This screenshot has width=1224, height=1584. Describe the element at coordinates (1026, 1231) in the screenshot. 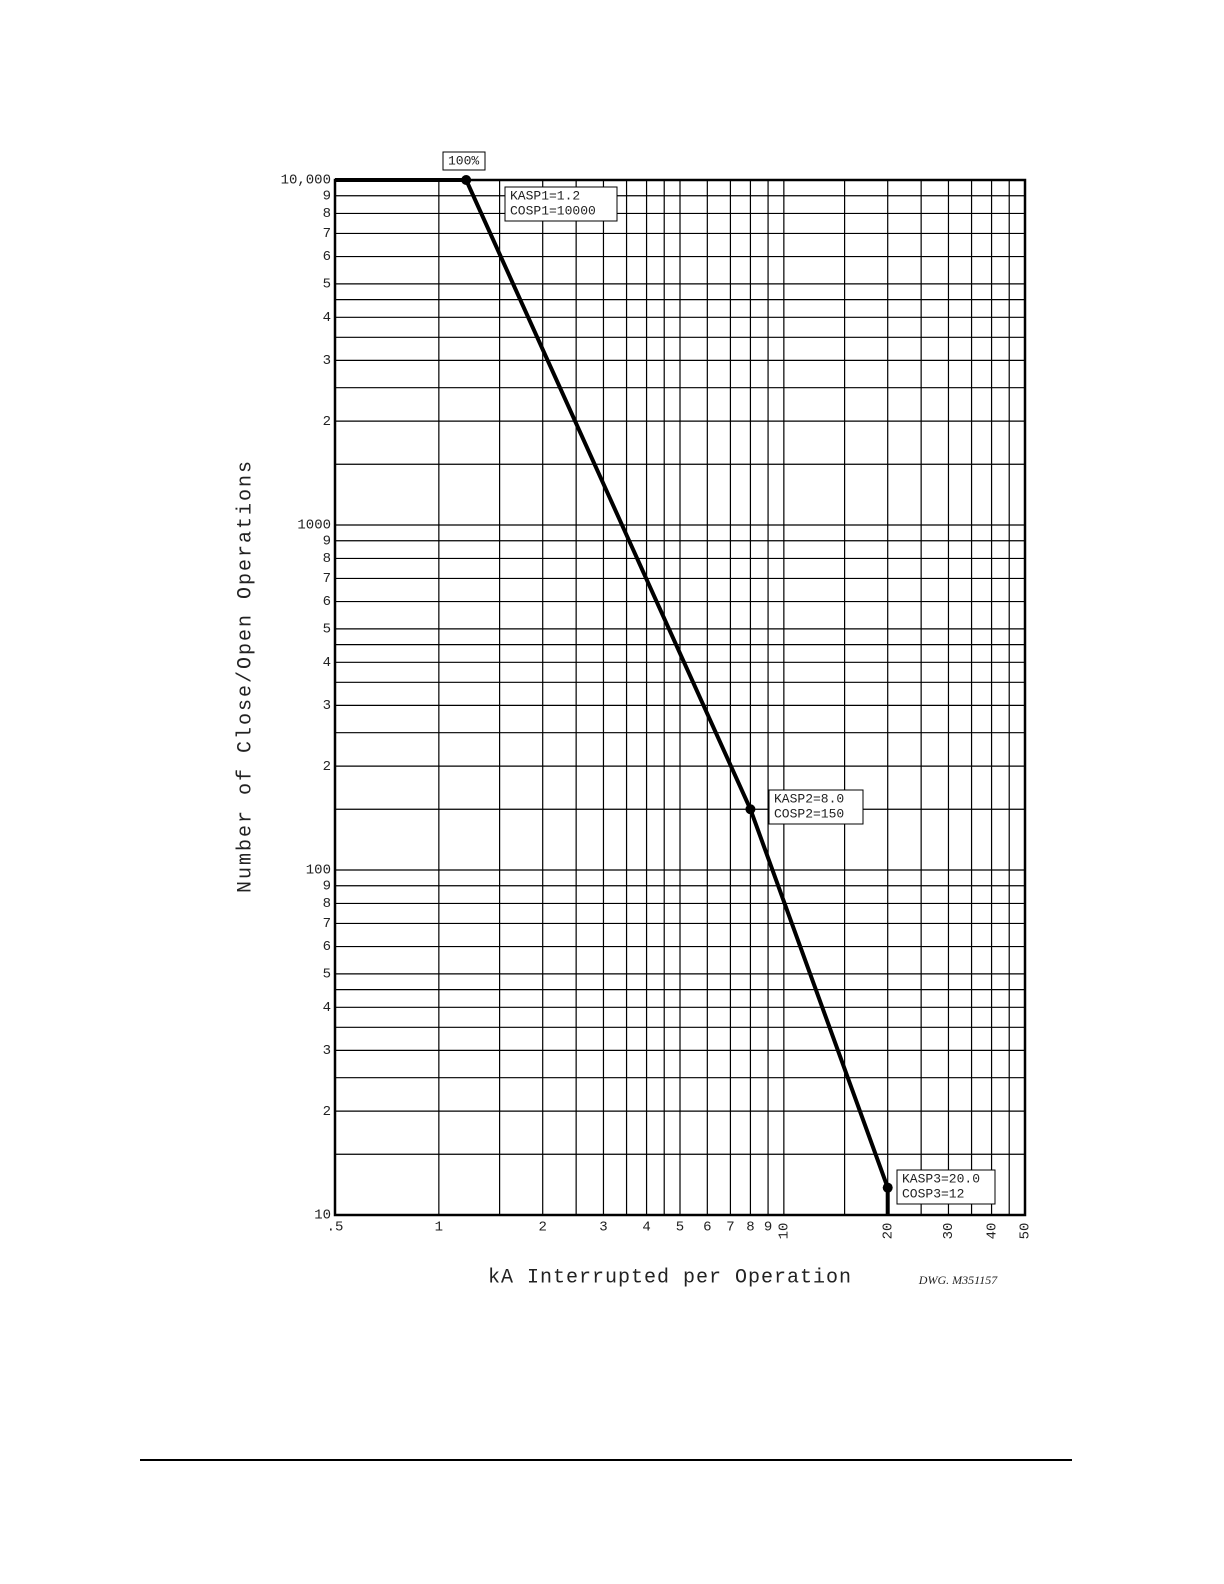

I see `x-tick-label: 50` at that location.